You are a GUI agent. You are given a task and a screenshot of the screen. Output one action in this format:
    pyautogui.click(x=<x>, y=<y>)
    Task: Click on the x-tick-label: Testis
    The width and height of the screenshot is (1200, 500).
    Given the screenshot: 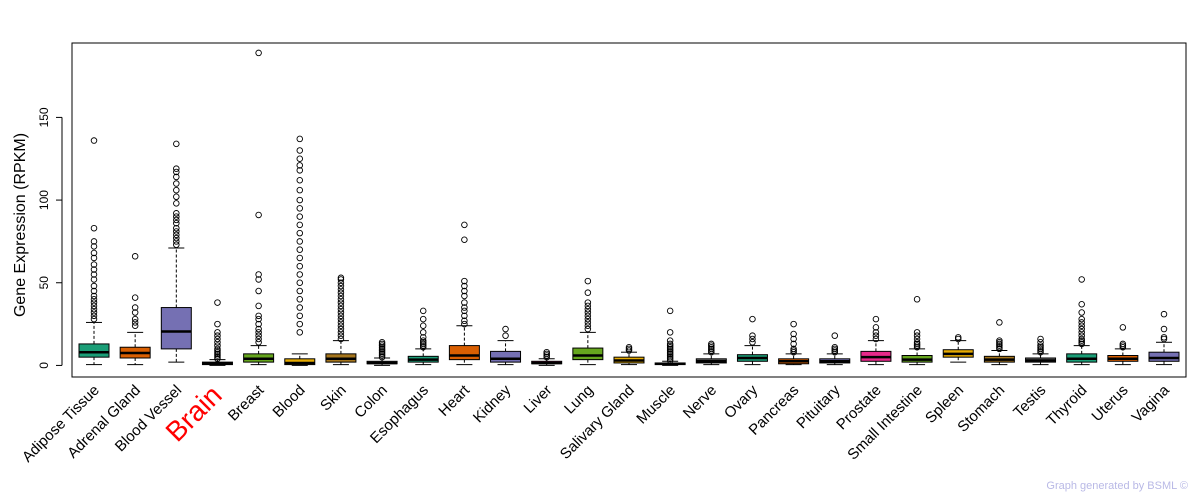 What is the action you would take?
    pyautogui.click(x=1029, y=401)
    